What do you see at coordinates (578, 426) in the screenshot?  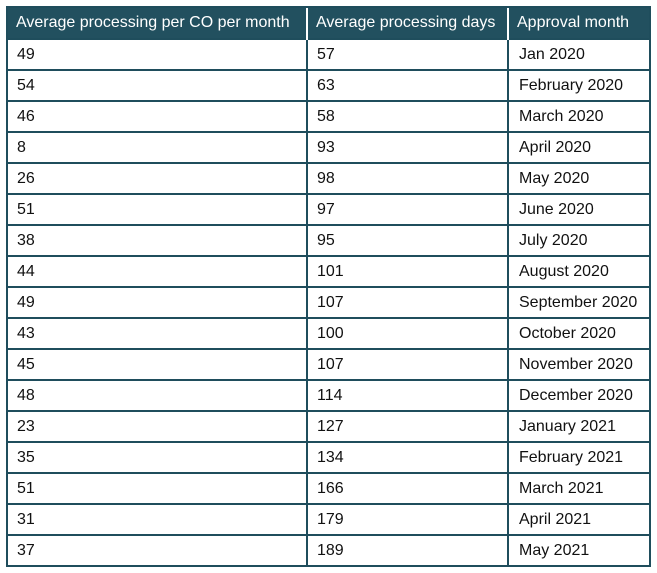 I see `cell-approval-month: January 2021` at bounding box center [578, 426].